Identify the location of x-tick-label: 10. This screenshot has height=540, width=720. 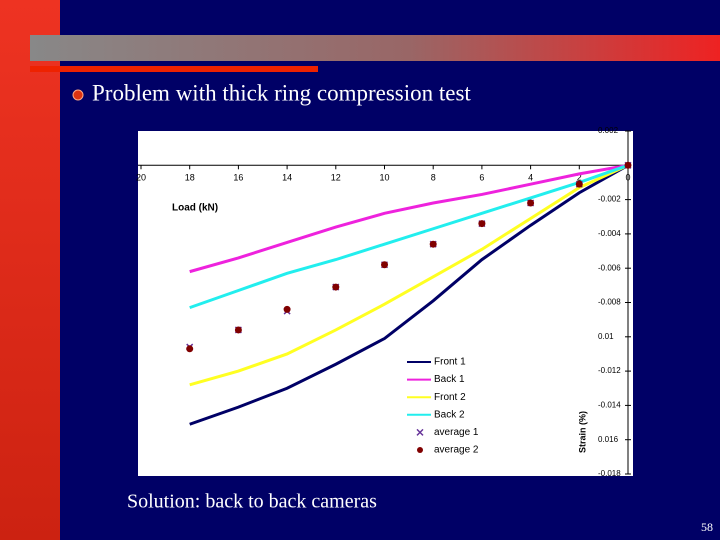
(384, 178).